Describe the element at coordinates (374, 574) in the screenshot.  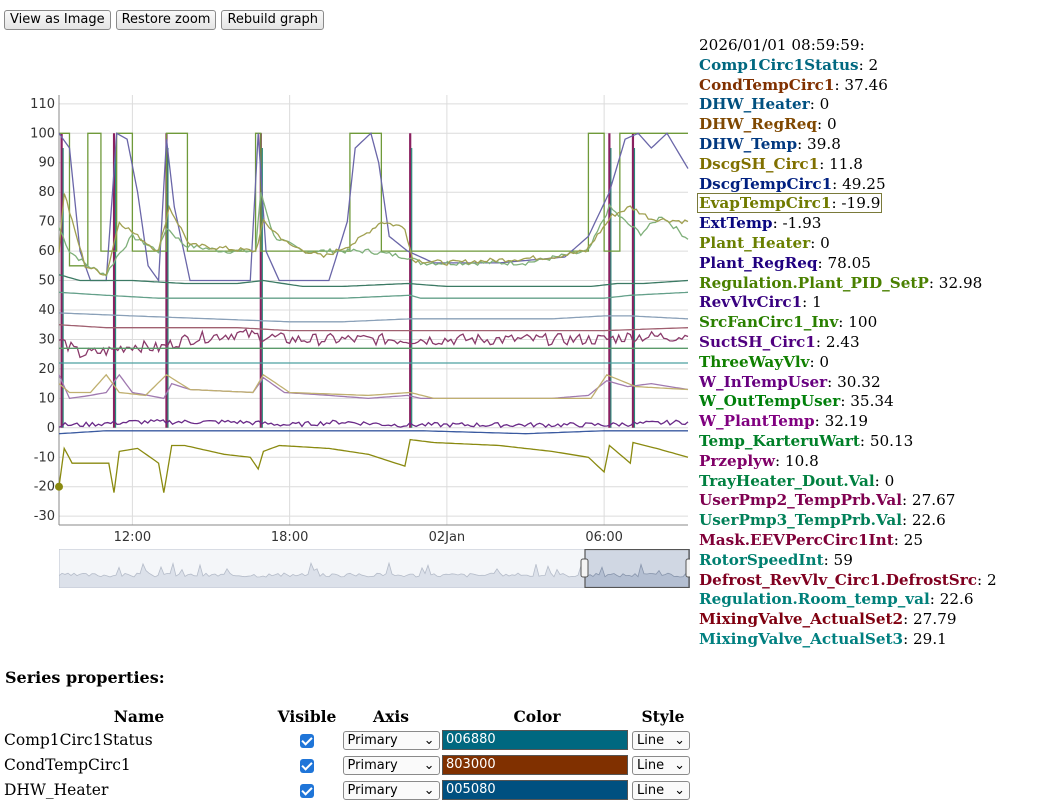
I see `navigator-sparkline` at that location.